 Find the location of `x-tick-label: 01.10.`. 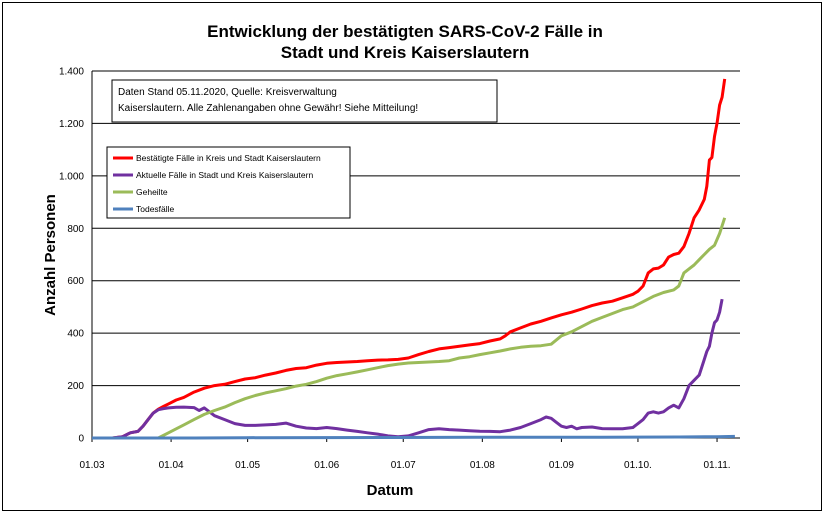

x-tick-label: 01.10. is located at coordinates (638, 465).